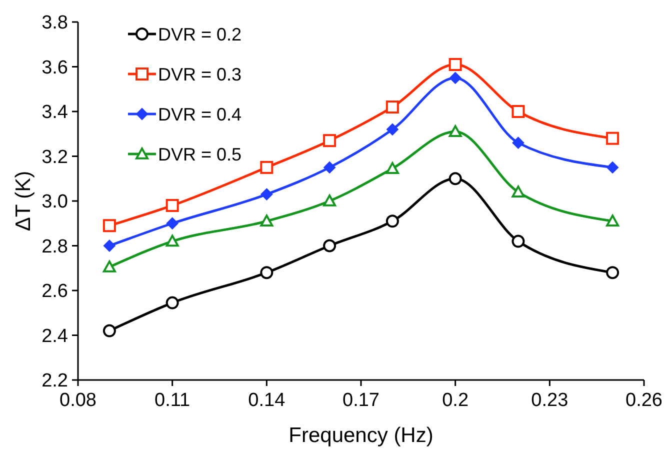 Image resolution: width=670 pixels, height=454 pixels. I want to click on x-axis-title: Frequency (Hz), so click(361, 435).